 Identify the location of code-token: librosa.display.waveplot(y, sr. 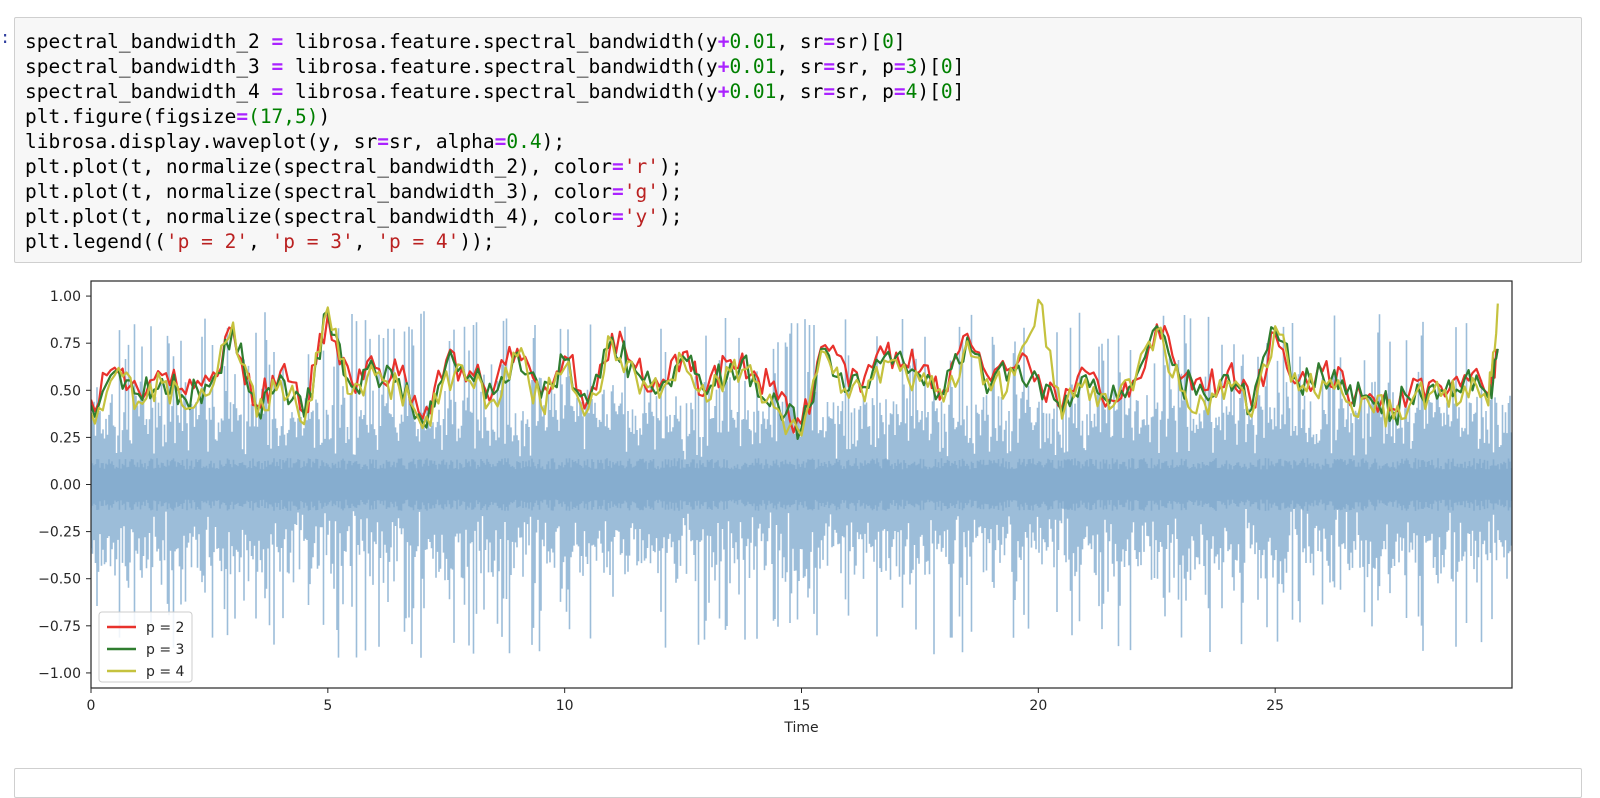
(201, 141).